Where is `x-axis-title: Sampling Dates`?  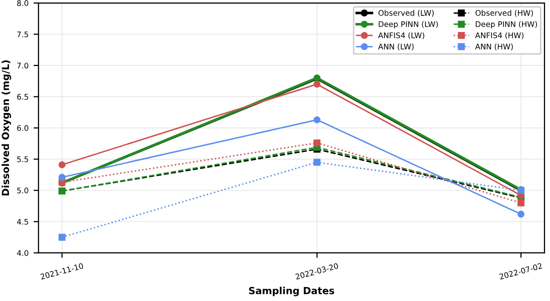
x-axis-title: Sampling Dates is located at coordinates (291, 291).